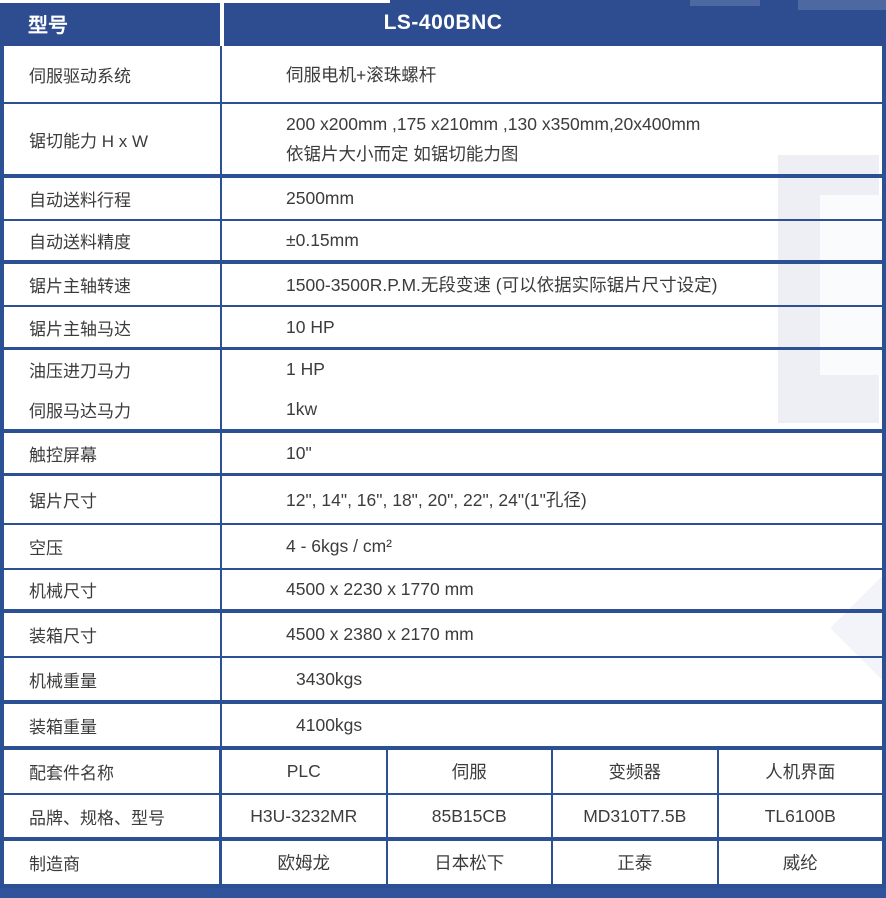 The image size is (886, 898). Describe the element at coordinates (113, 679) in the screenshot. I see `spec-label: 机械重量` at that location.